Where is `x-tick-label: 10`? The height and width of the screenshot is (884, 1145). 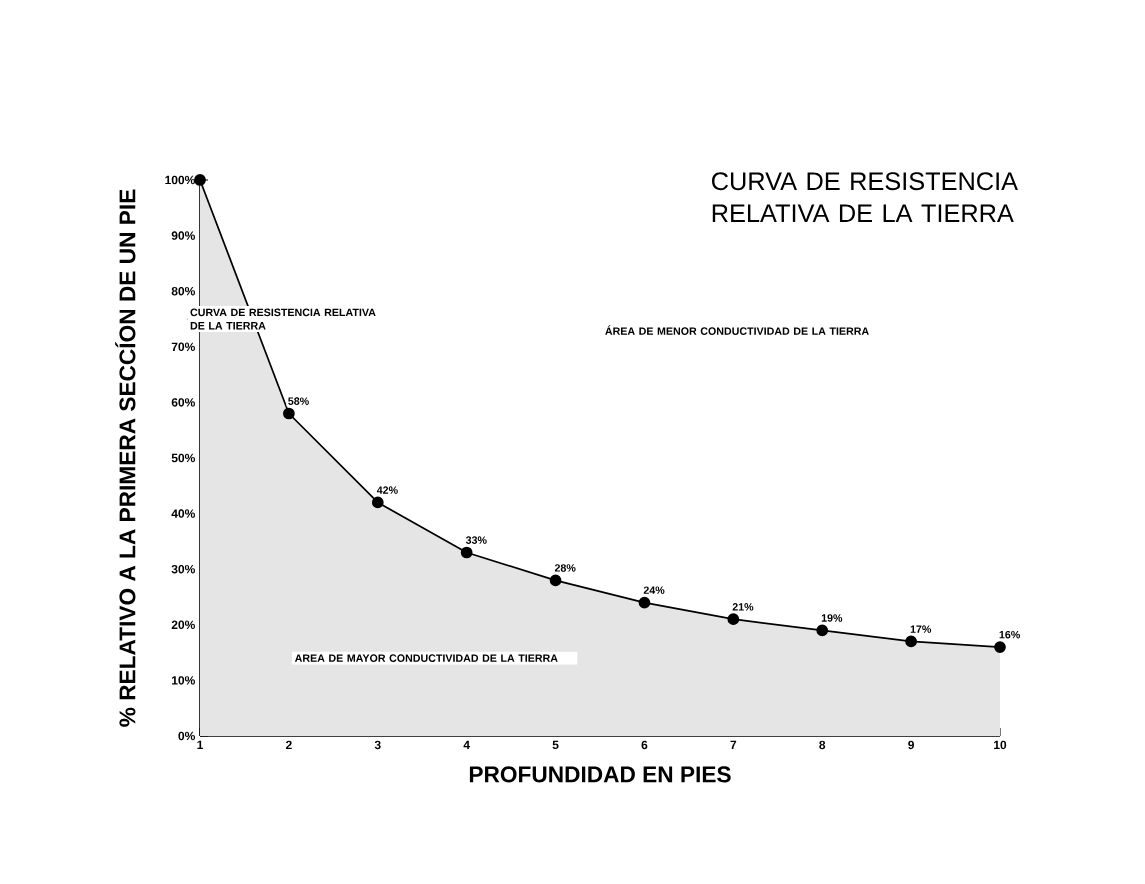
x-tick-label: 10 is located at coordinates (1000, 745).